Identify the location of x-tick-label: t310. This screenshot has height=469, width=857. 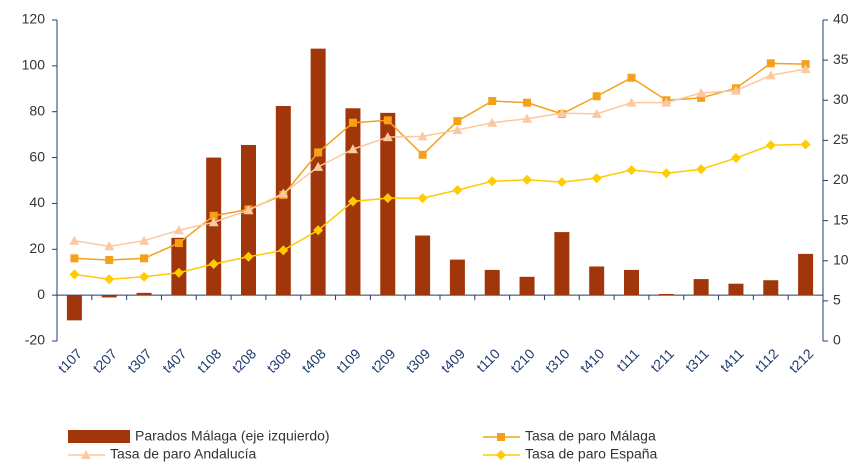
(557, 360).